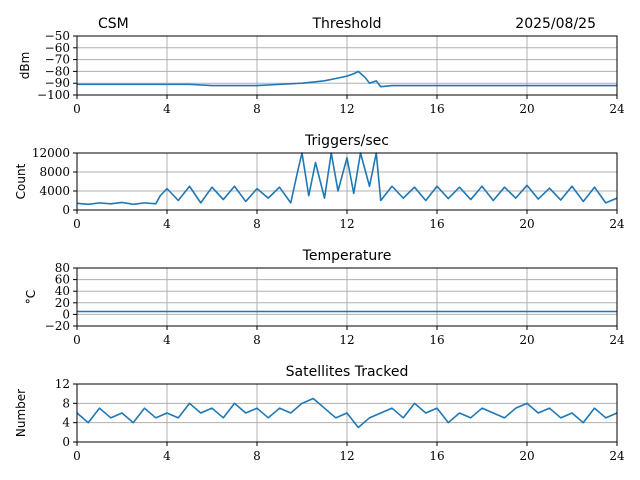 The height and width of the screenshot is (480, 640). What do you see at coordinates (54, 172) in the screenshot?
I see `y-tick-label: 8000` at bounding box center [54, 172].